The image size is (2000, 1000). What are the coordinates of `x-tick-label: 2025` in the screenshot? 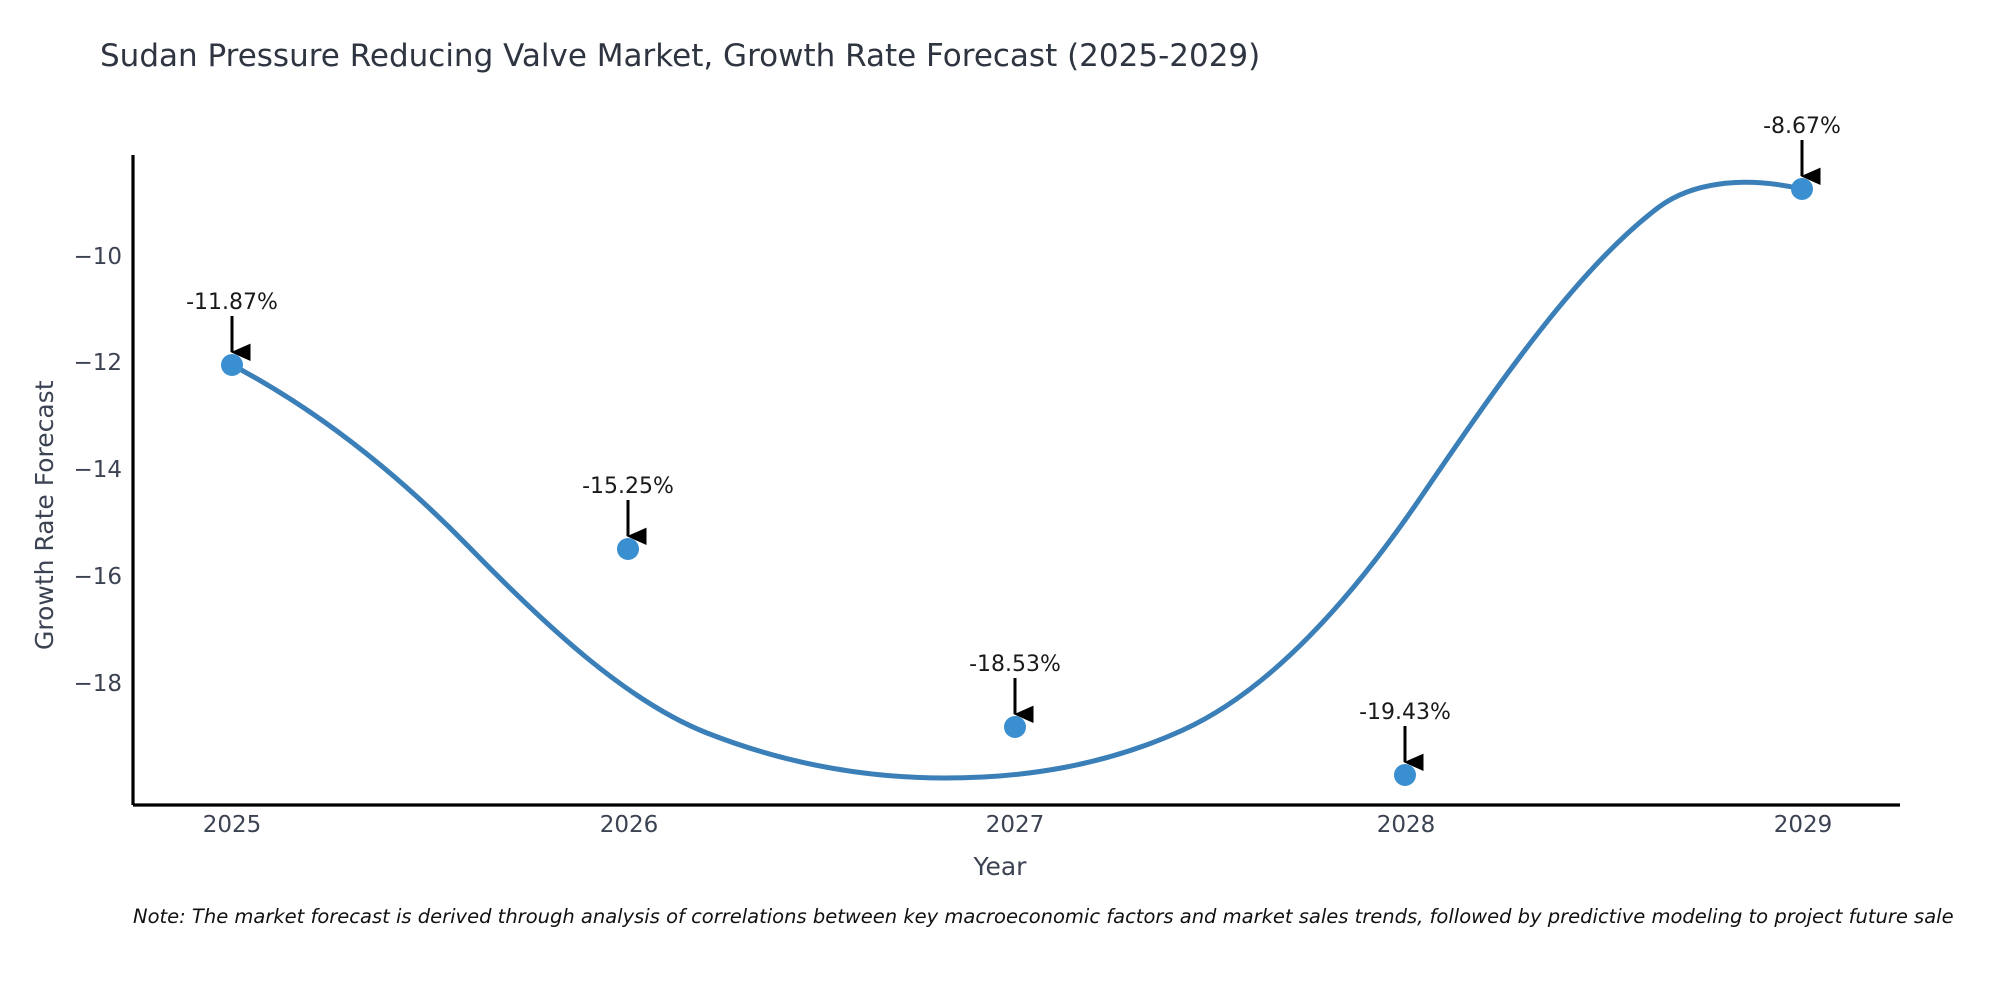 It's located at (232, 825).